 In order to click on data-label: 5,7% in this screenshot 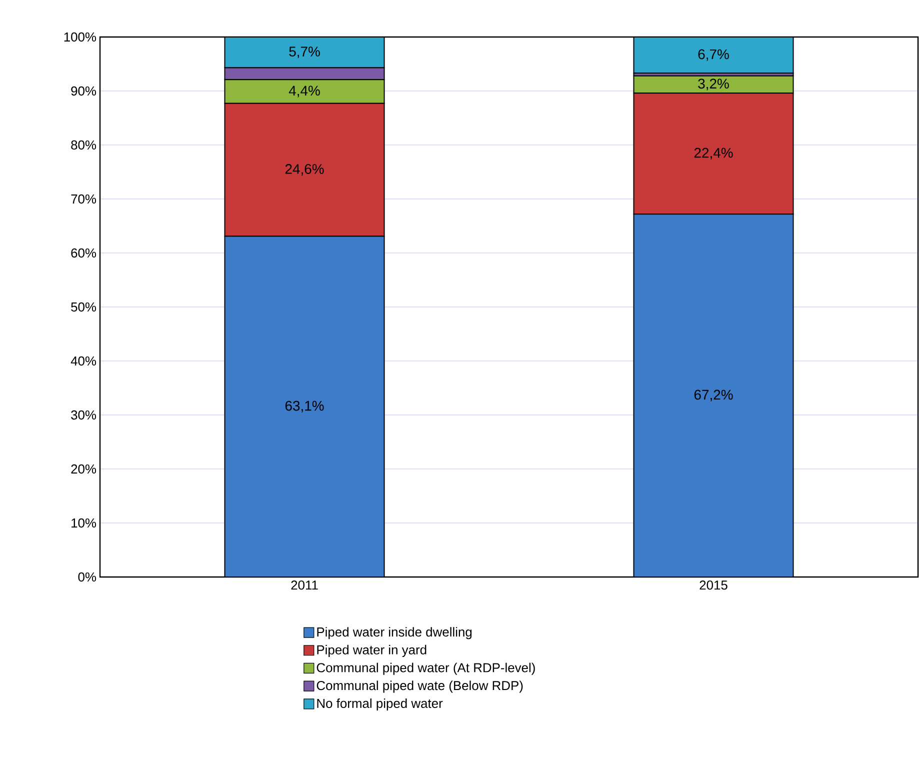, I will do `click(304, 52)`.